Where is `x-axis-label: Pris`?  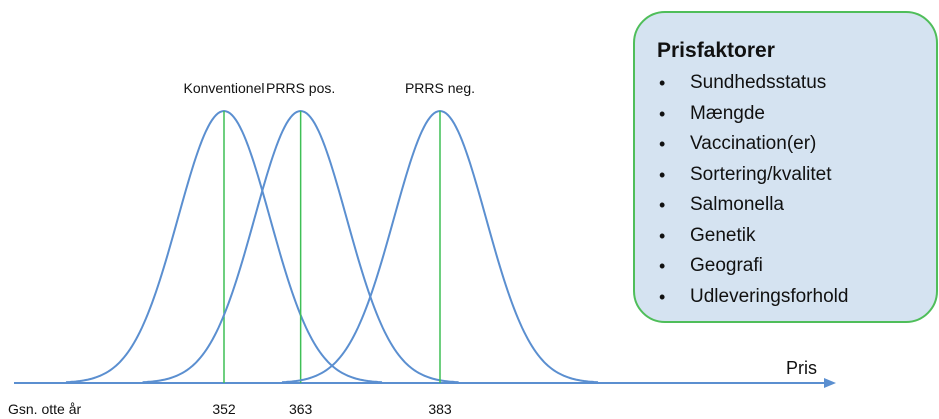
x-axis-label: Pris is located at coordinates (801, 368).